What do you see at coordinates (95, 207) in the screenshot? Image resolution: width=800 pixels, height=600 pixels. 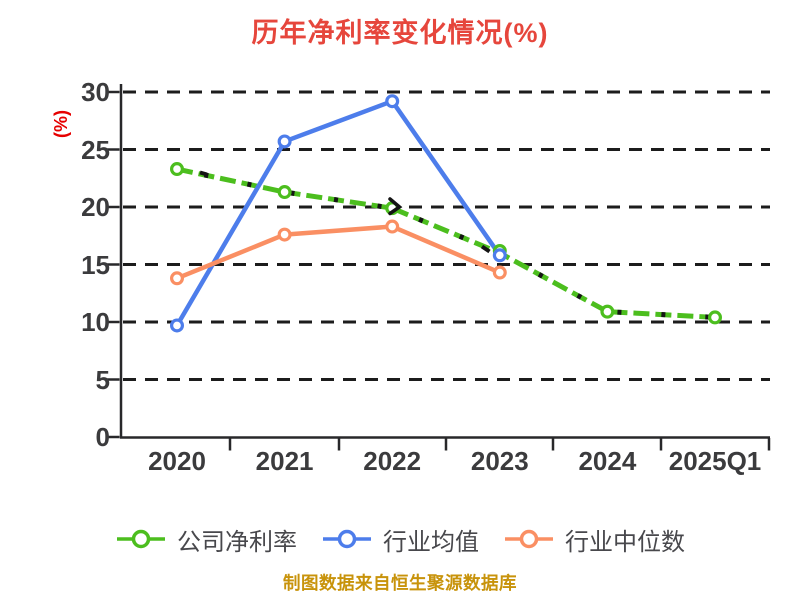 I see `y-tick-label-20: 20` at bounding box center [95, 207].